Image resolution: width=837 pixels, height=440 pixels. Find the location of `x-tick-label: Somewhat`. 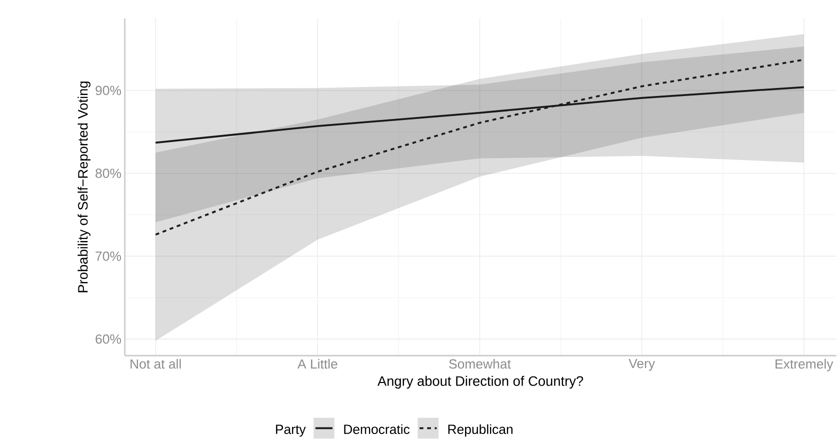

x-tick-label: Somewhat is located at coordinates (480, 364).